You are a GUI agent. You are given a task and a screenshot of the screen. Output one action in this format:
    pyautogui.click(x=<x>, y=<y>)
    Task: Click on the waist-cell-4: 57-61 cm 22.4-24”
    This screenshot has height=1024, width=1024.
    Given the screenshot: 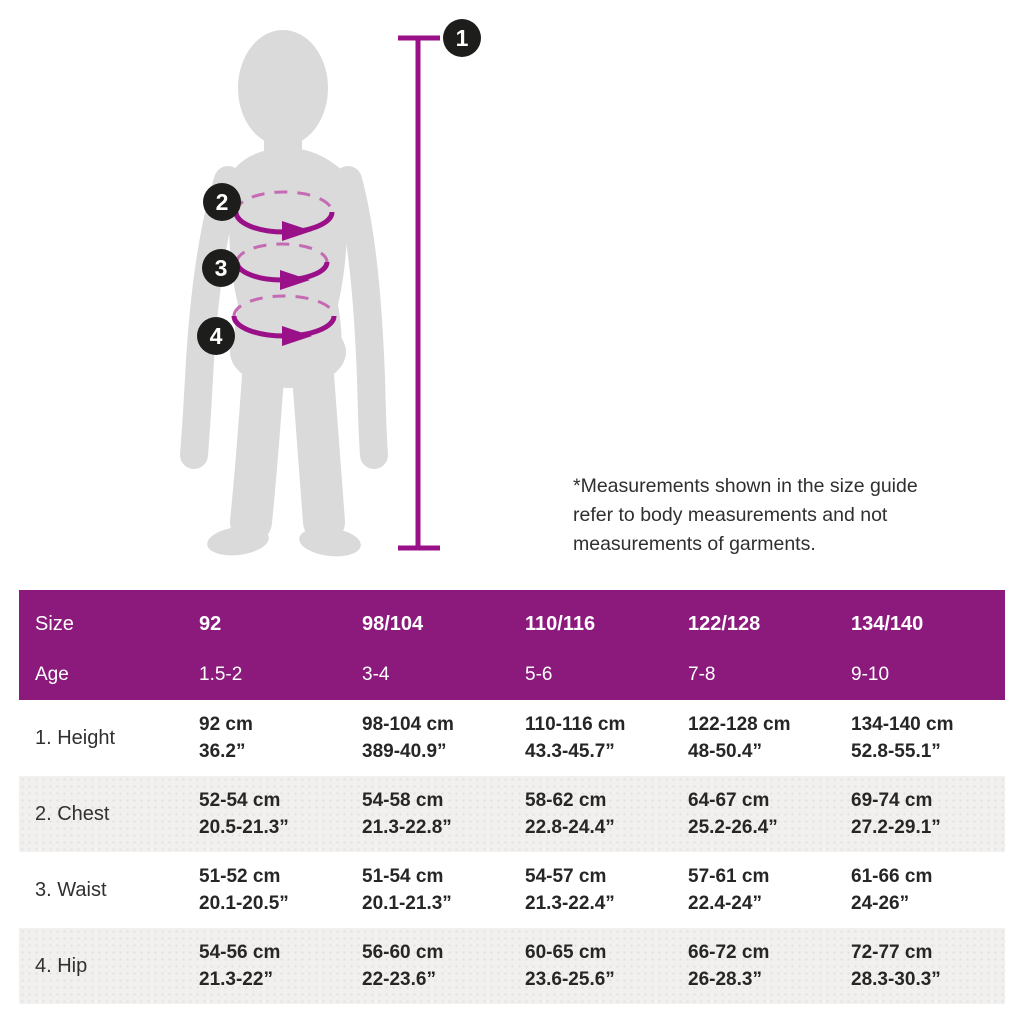 What is the action you would take?
    pyautogui.click(x=729, y=890)
    